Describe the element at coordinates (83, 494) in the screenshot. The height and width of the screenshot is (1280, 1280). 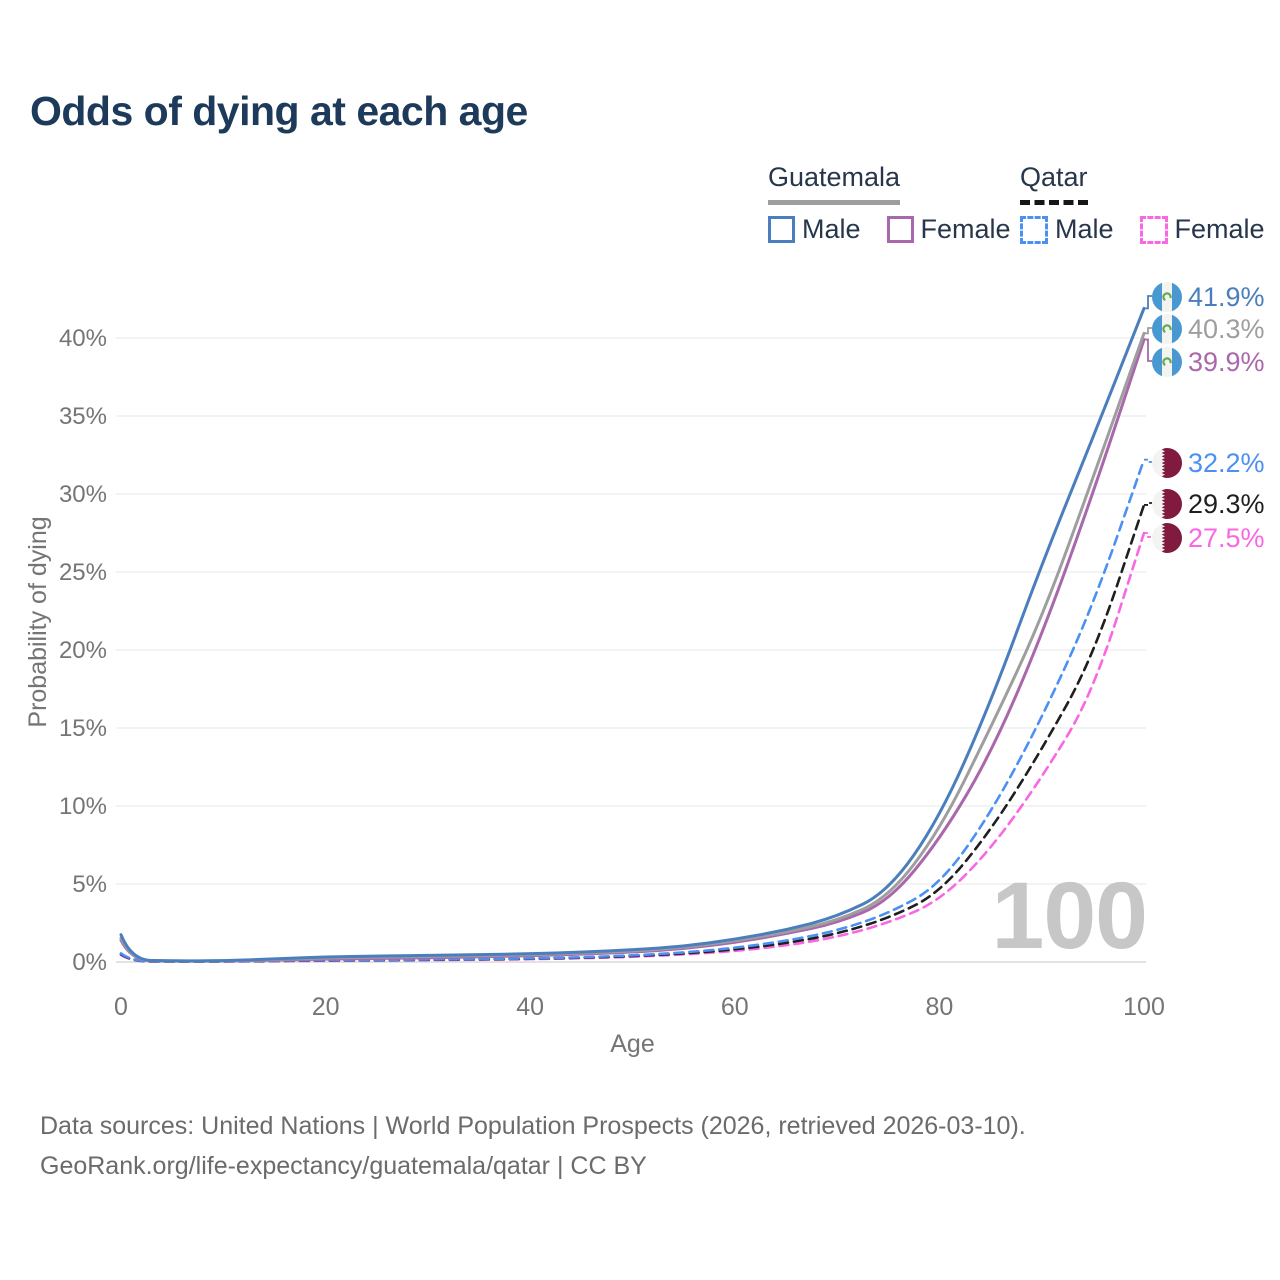
I see `y-tick-label: 30%` at that location.